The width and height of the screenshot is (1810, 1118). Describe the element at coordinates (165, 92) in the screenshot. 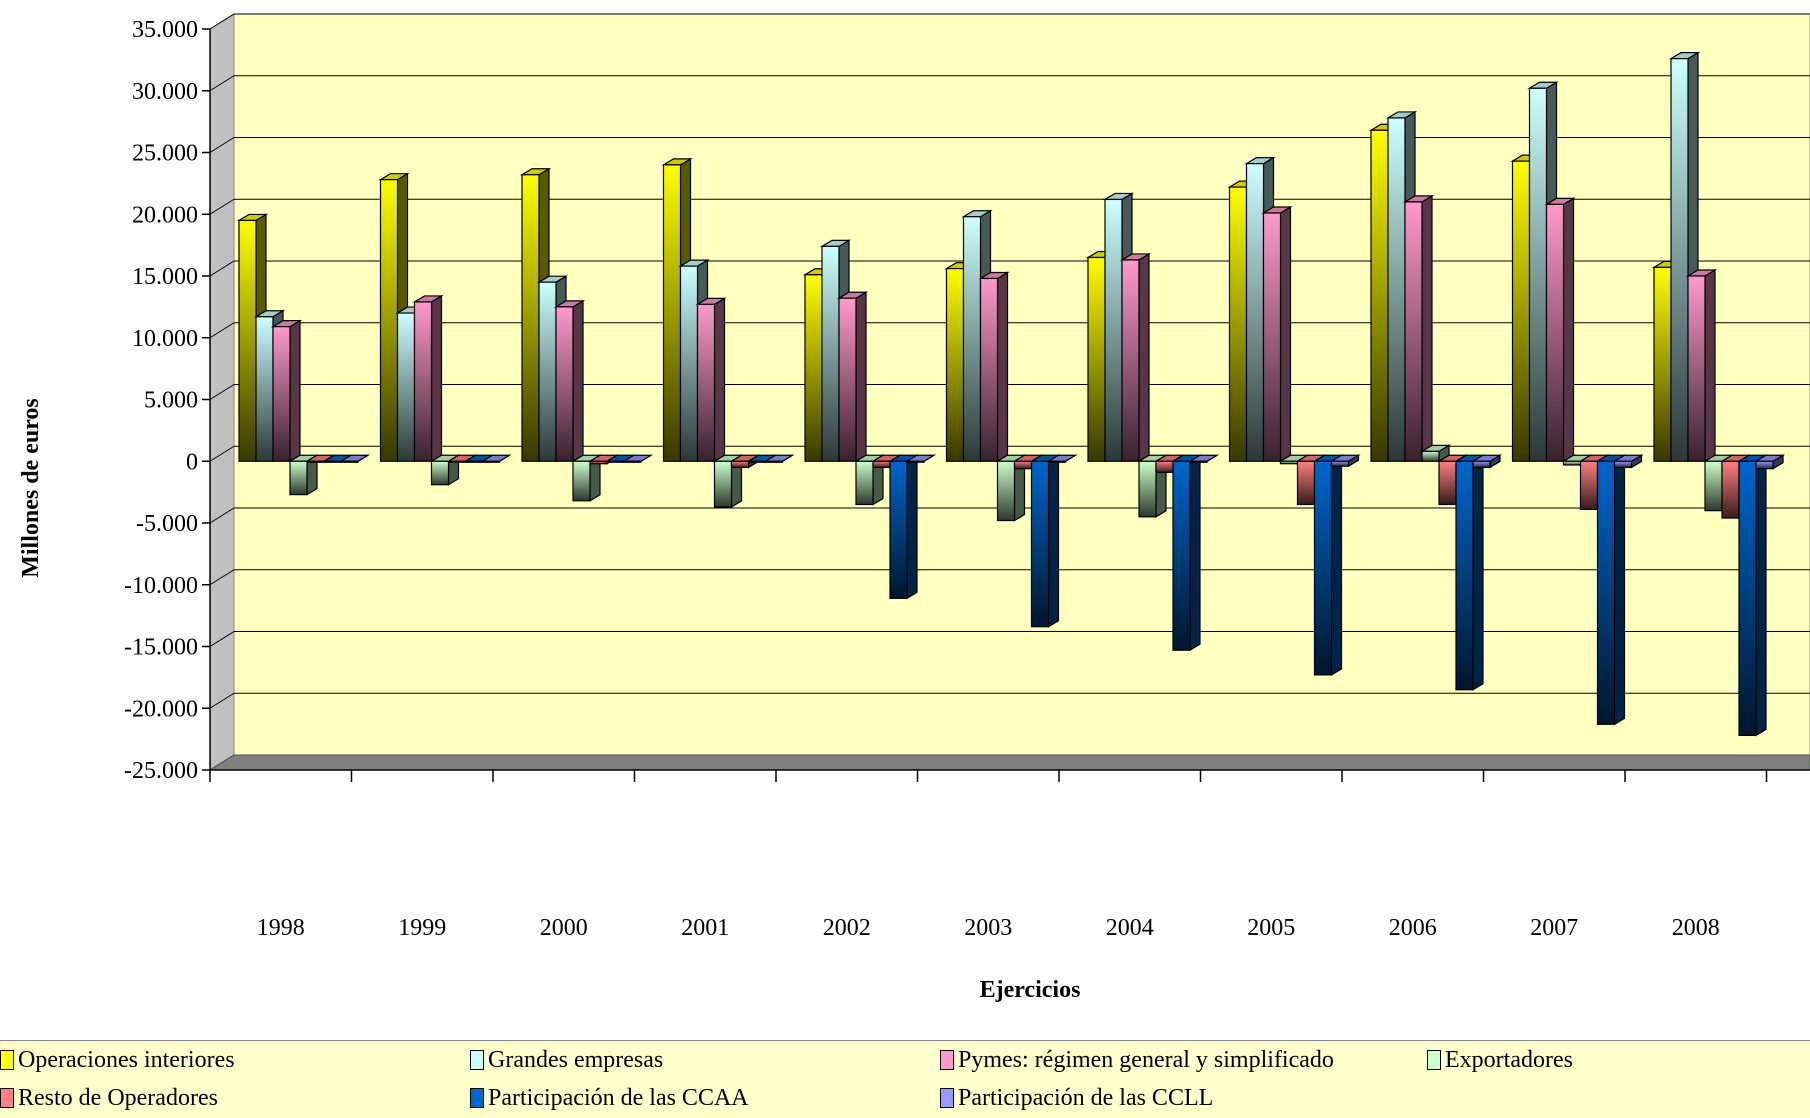

I see `y-tick-label: 30.000` at that location.